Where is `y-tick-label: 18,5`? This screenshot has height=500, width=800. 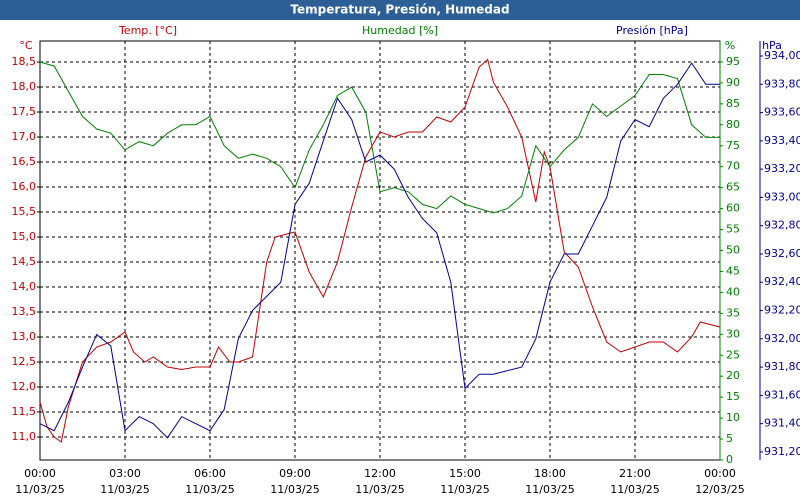 y-tick-label: 18,5 is located at coordinates (24, 61).